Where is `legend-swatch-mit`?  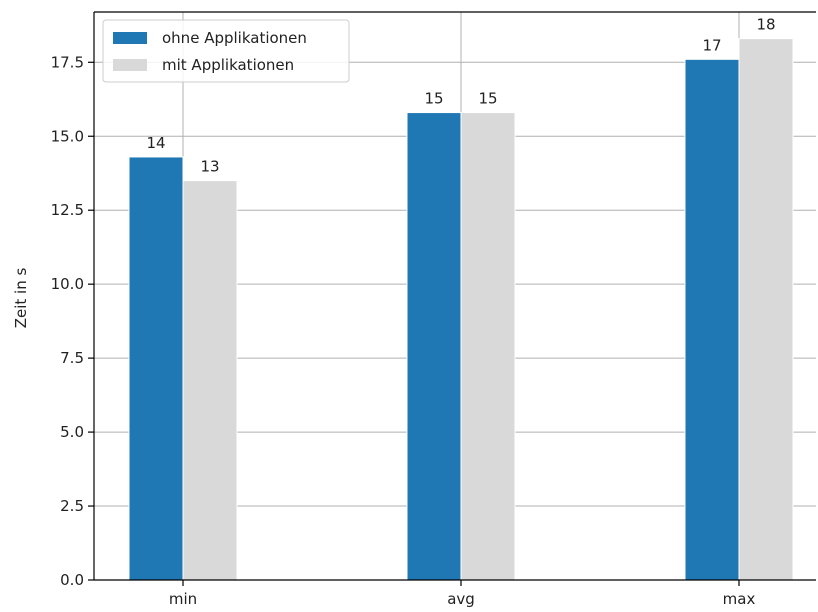
legend-swatch-mit is located at coordinates (130, 65).